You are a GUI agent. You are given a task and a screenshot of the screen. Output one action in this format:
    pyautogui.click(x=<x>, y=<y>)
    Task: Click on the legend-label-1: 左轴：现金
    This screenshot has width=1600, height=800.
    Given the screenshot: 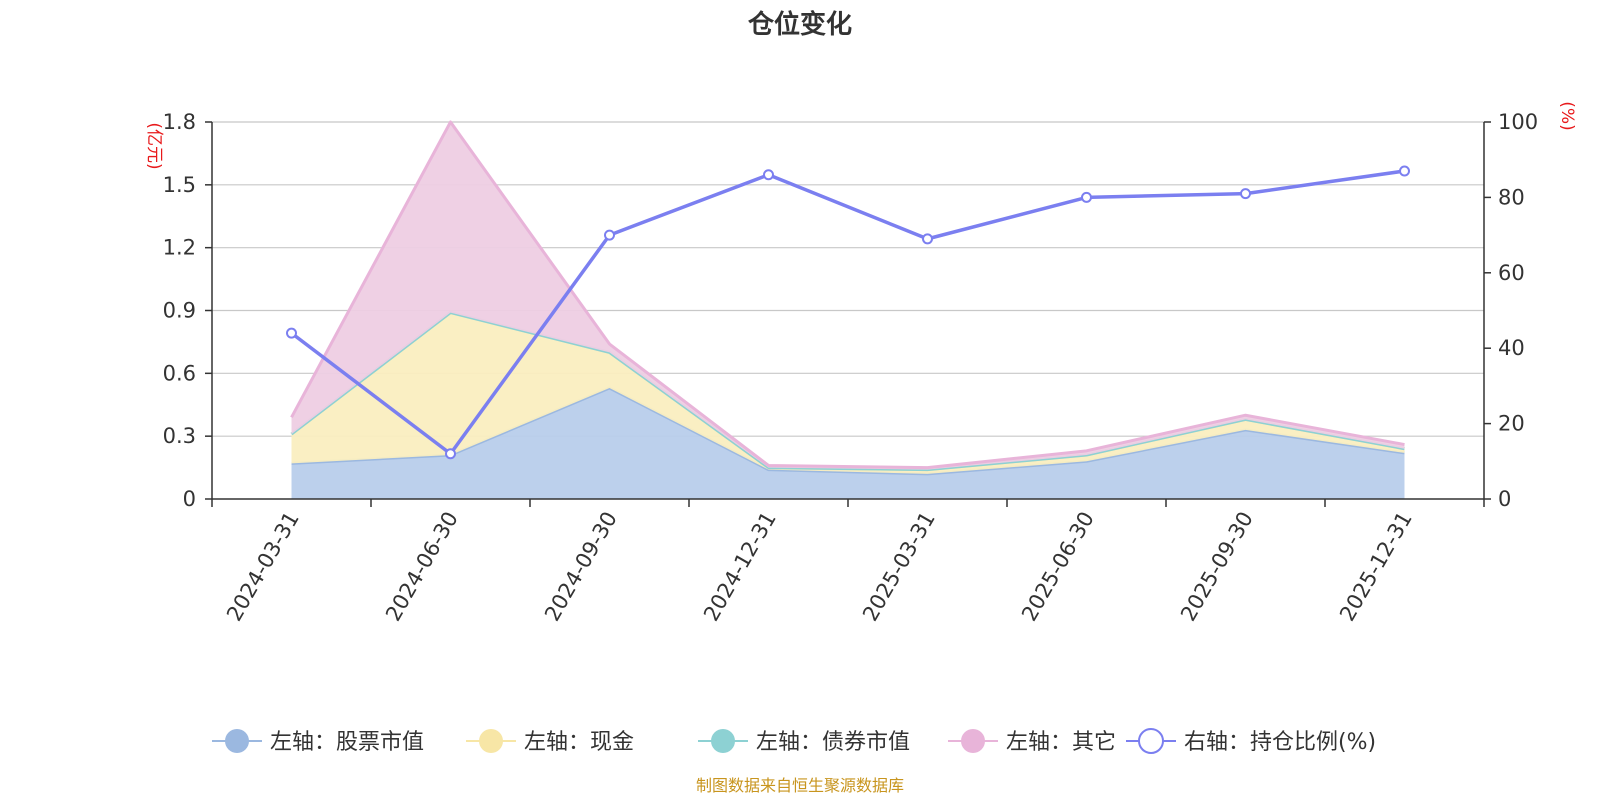 What is the action you would take?
    pyautogui.click(x=579, y=742)
    